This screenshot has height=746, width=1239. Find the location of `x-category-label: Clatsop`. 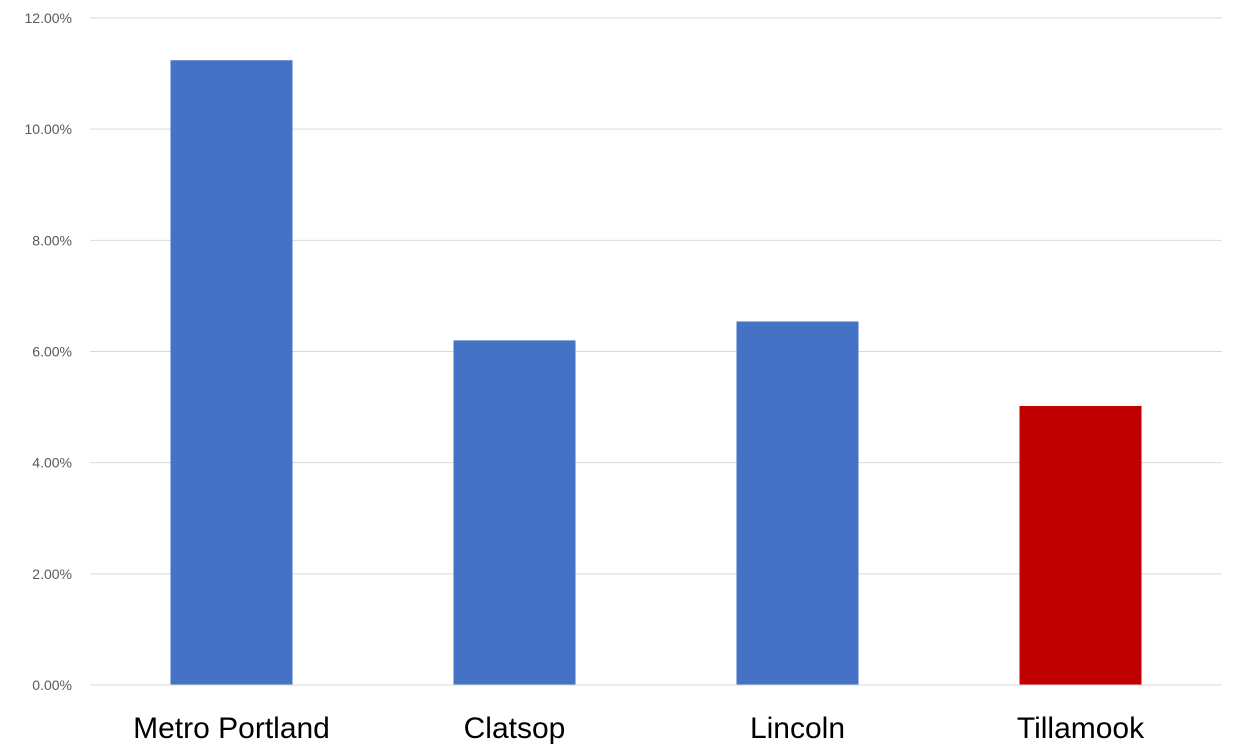

x-category-label: Clatsop is located at coordinates (515, 728).